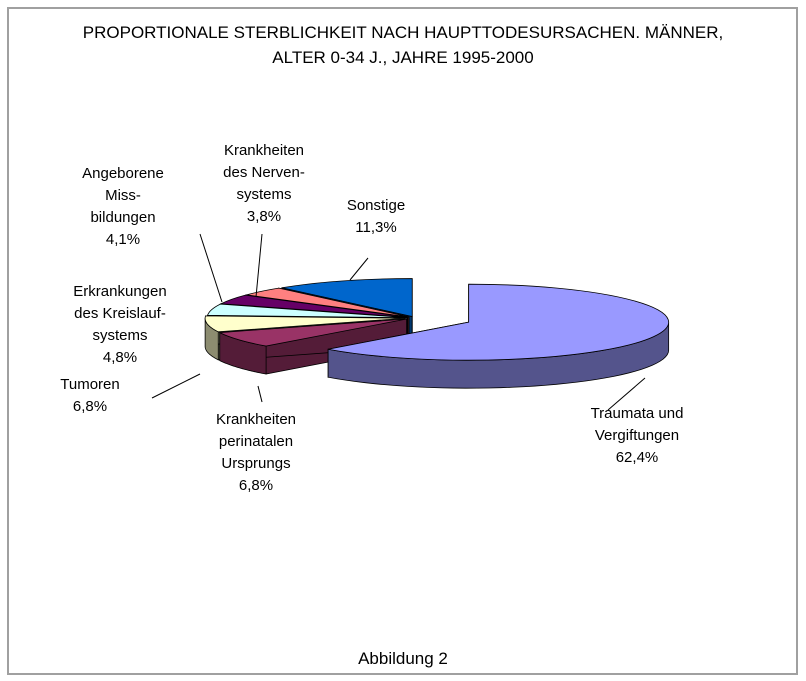  I want to click on slice-label: Sonstige, so click(376, 205).